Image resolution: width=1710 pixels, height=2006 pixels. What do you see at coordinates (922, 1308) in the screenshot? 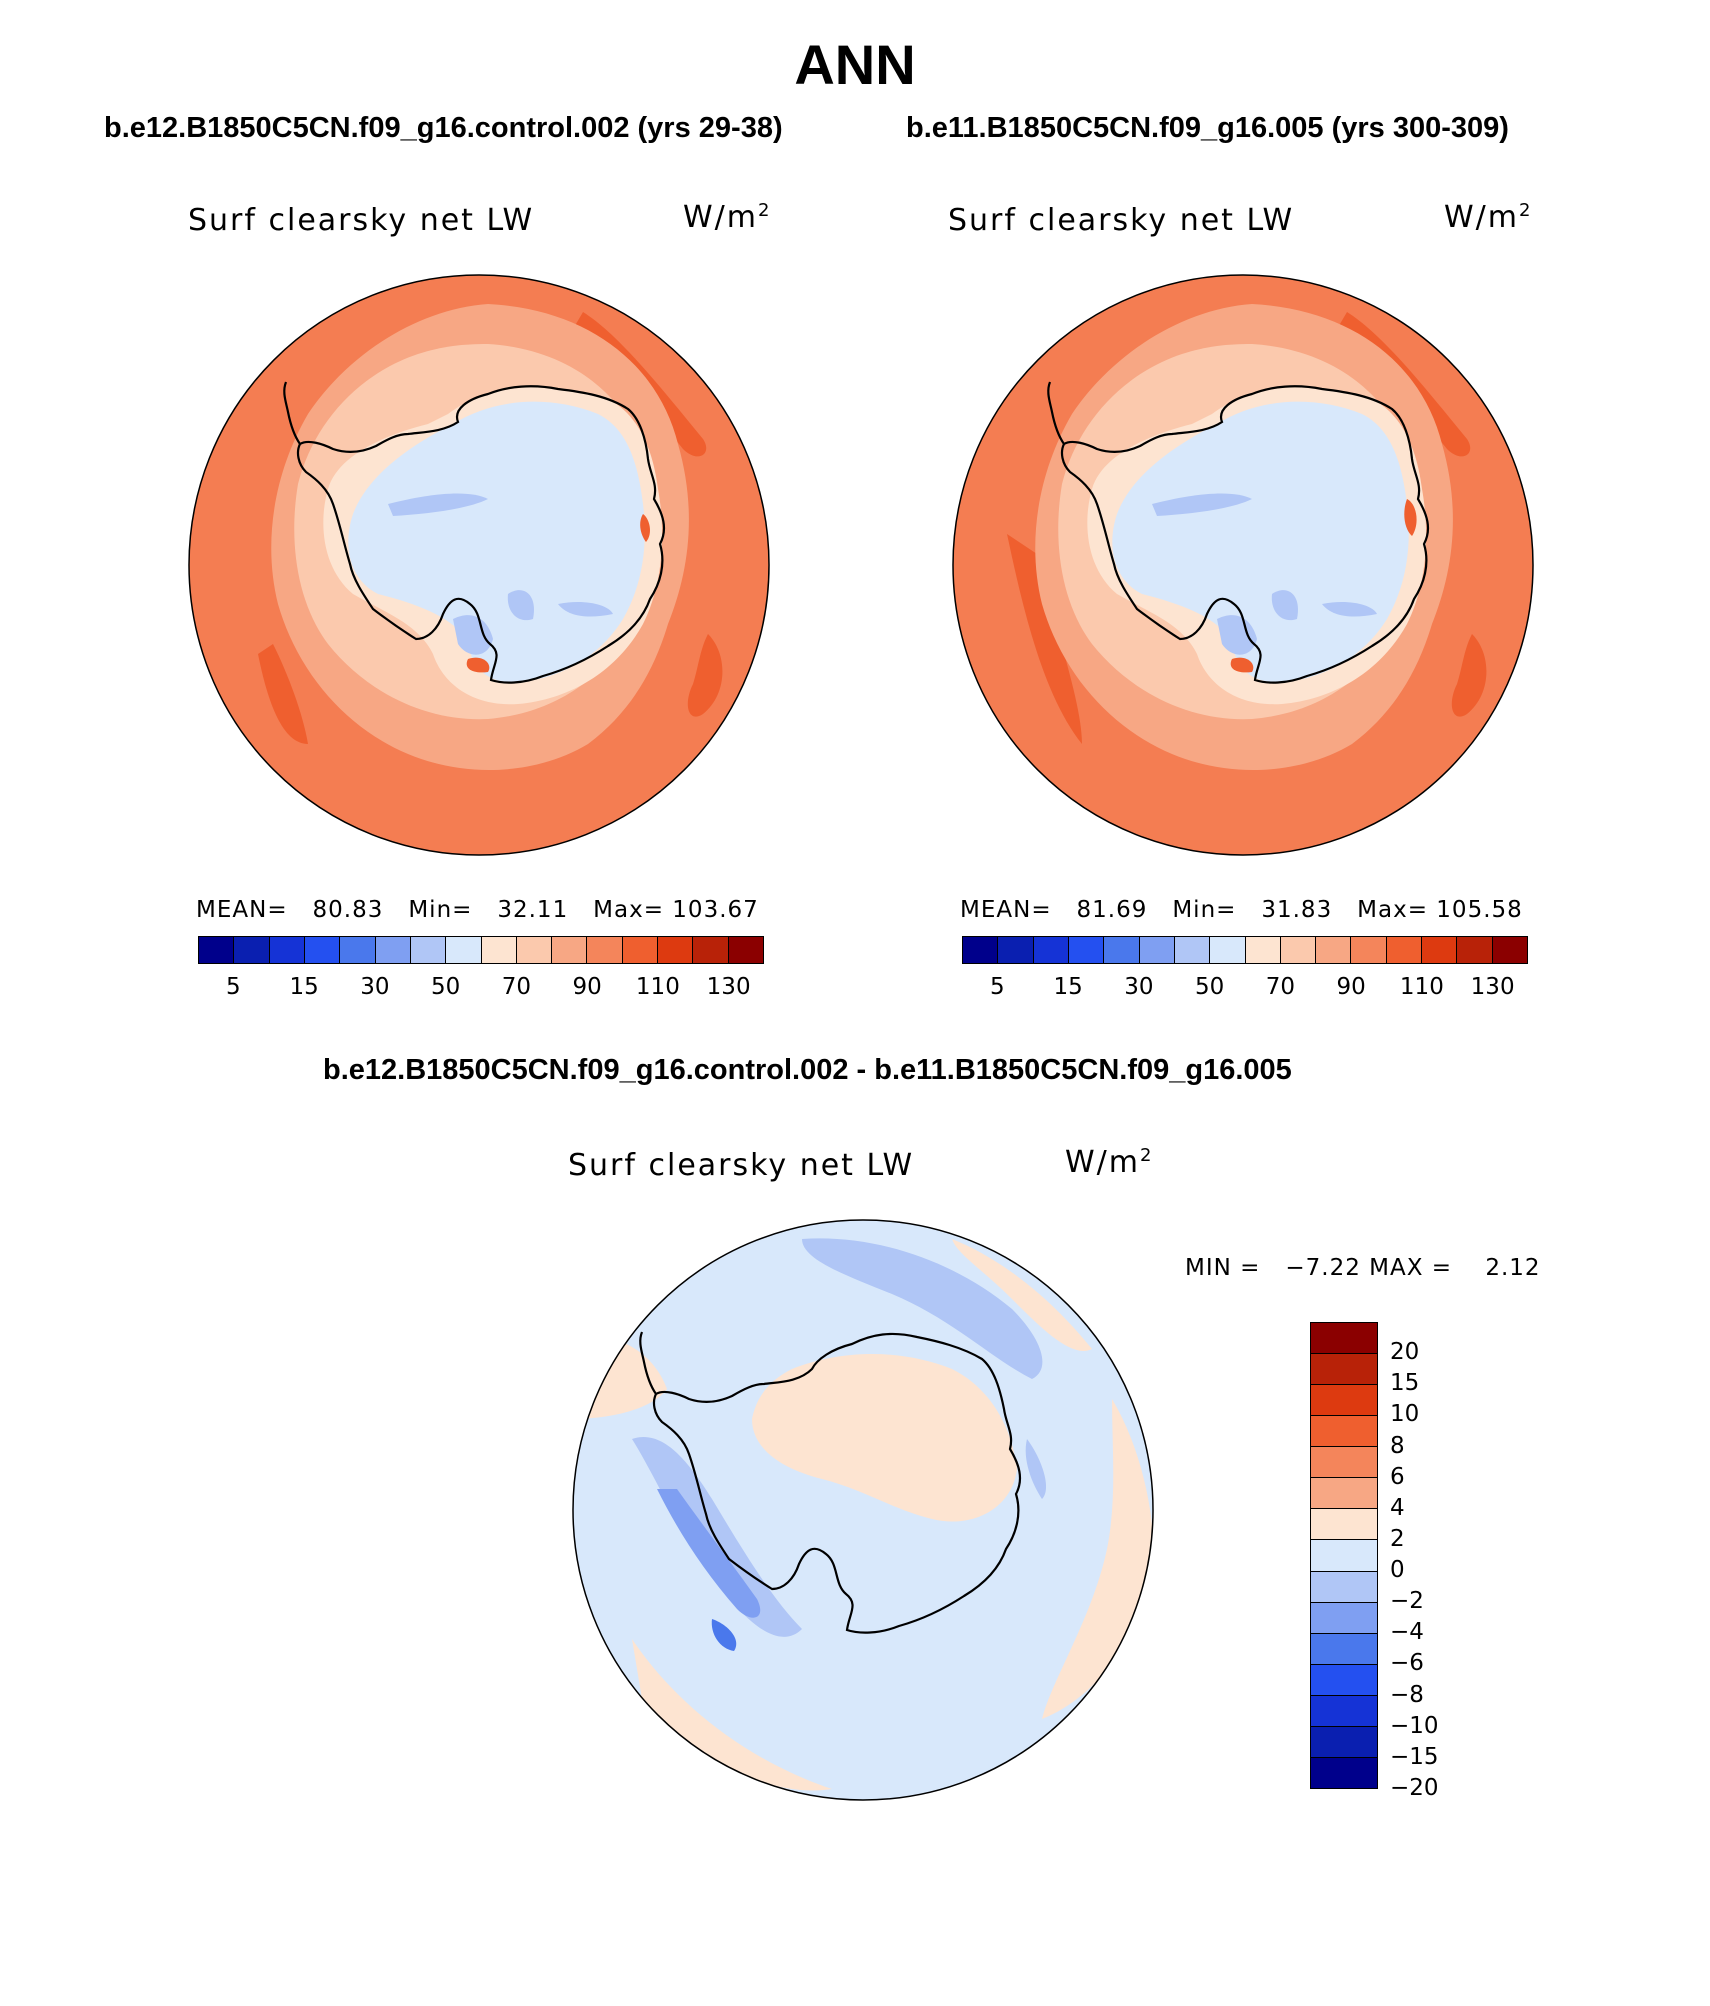
I see `diff-cool-north` at bounding box center [922, 1308].